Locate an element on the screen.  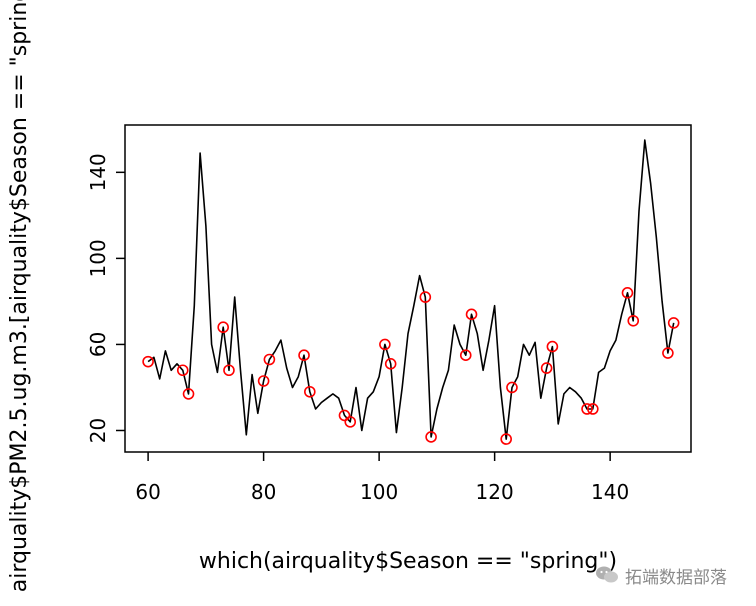
y-tick-label: 100 is located at coordinates (98, 258).